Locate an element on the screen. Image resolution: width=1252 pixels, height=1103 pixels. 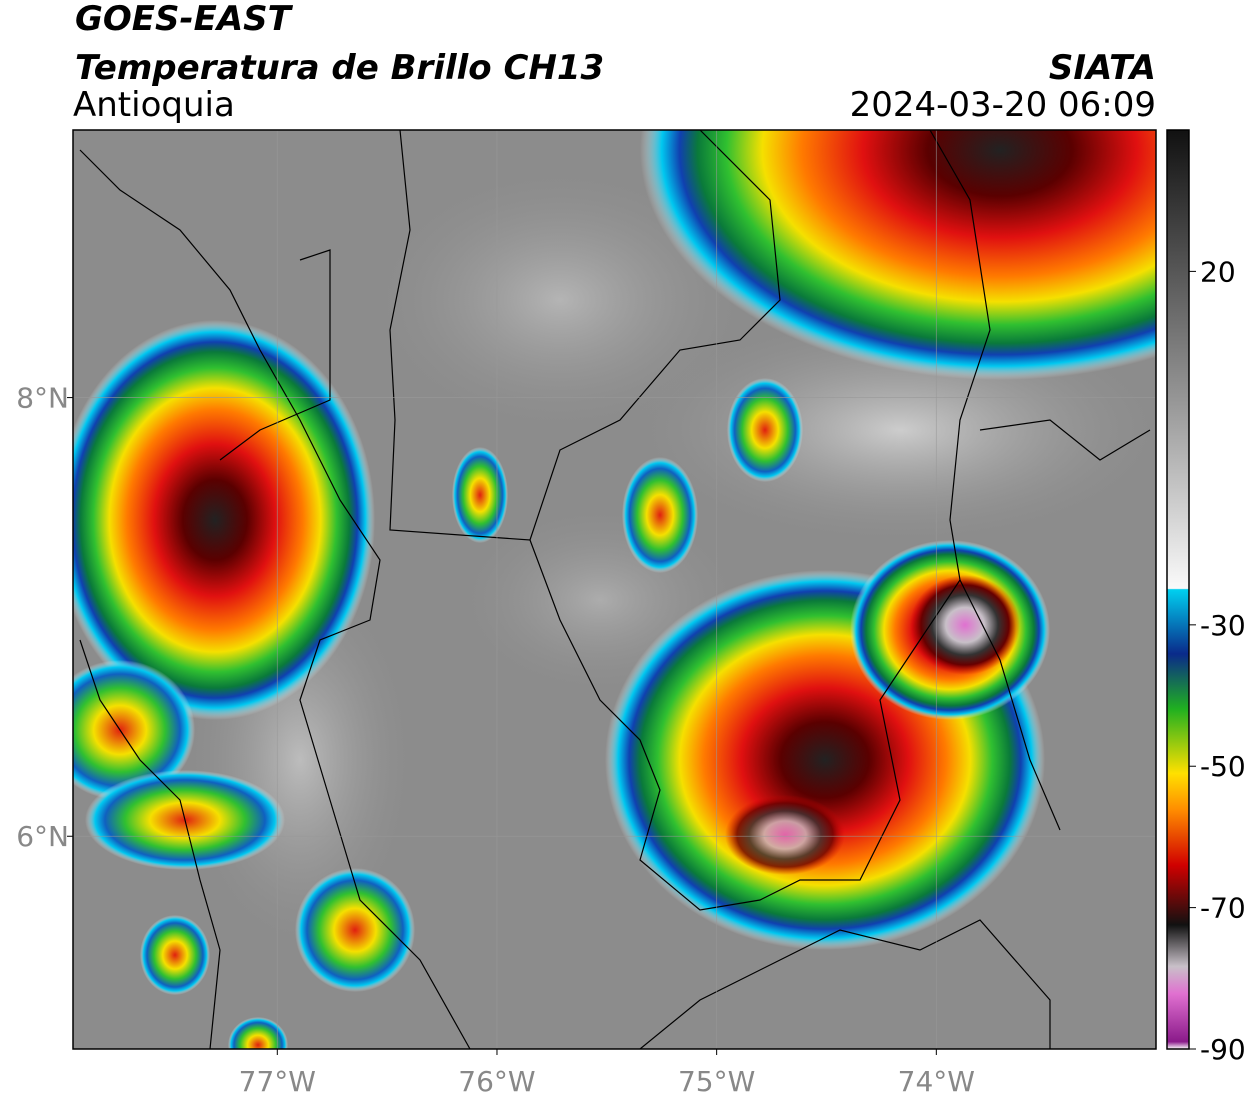
x-tick-label: 74°W is located at coordinates (936, 1081).